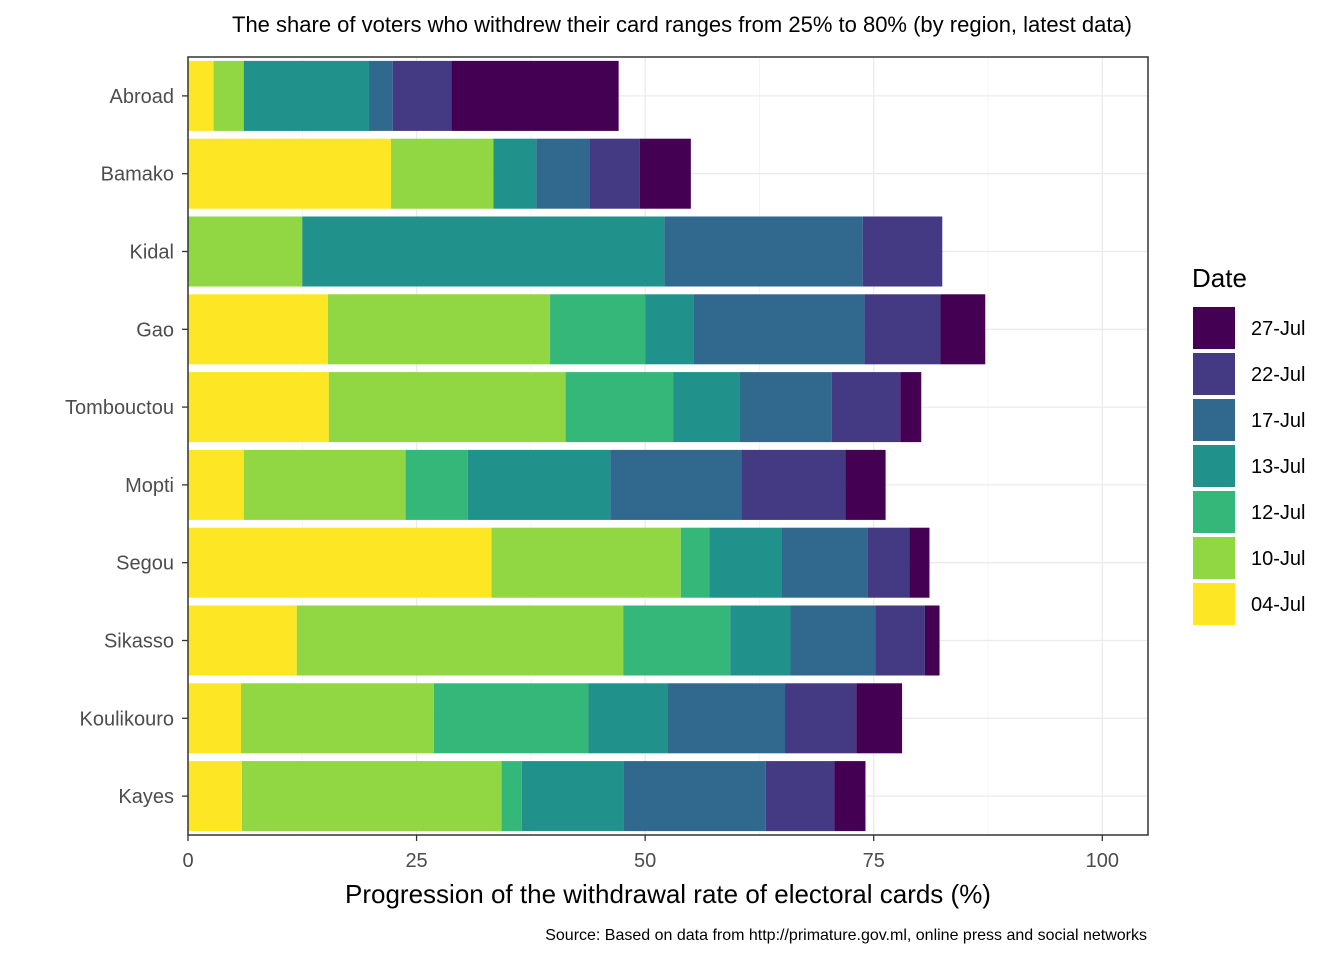 The height and width of the screenshot is (960, 1344). I want to click on bar-kidal-22-jul, so click(902, 251).